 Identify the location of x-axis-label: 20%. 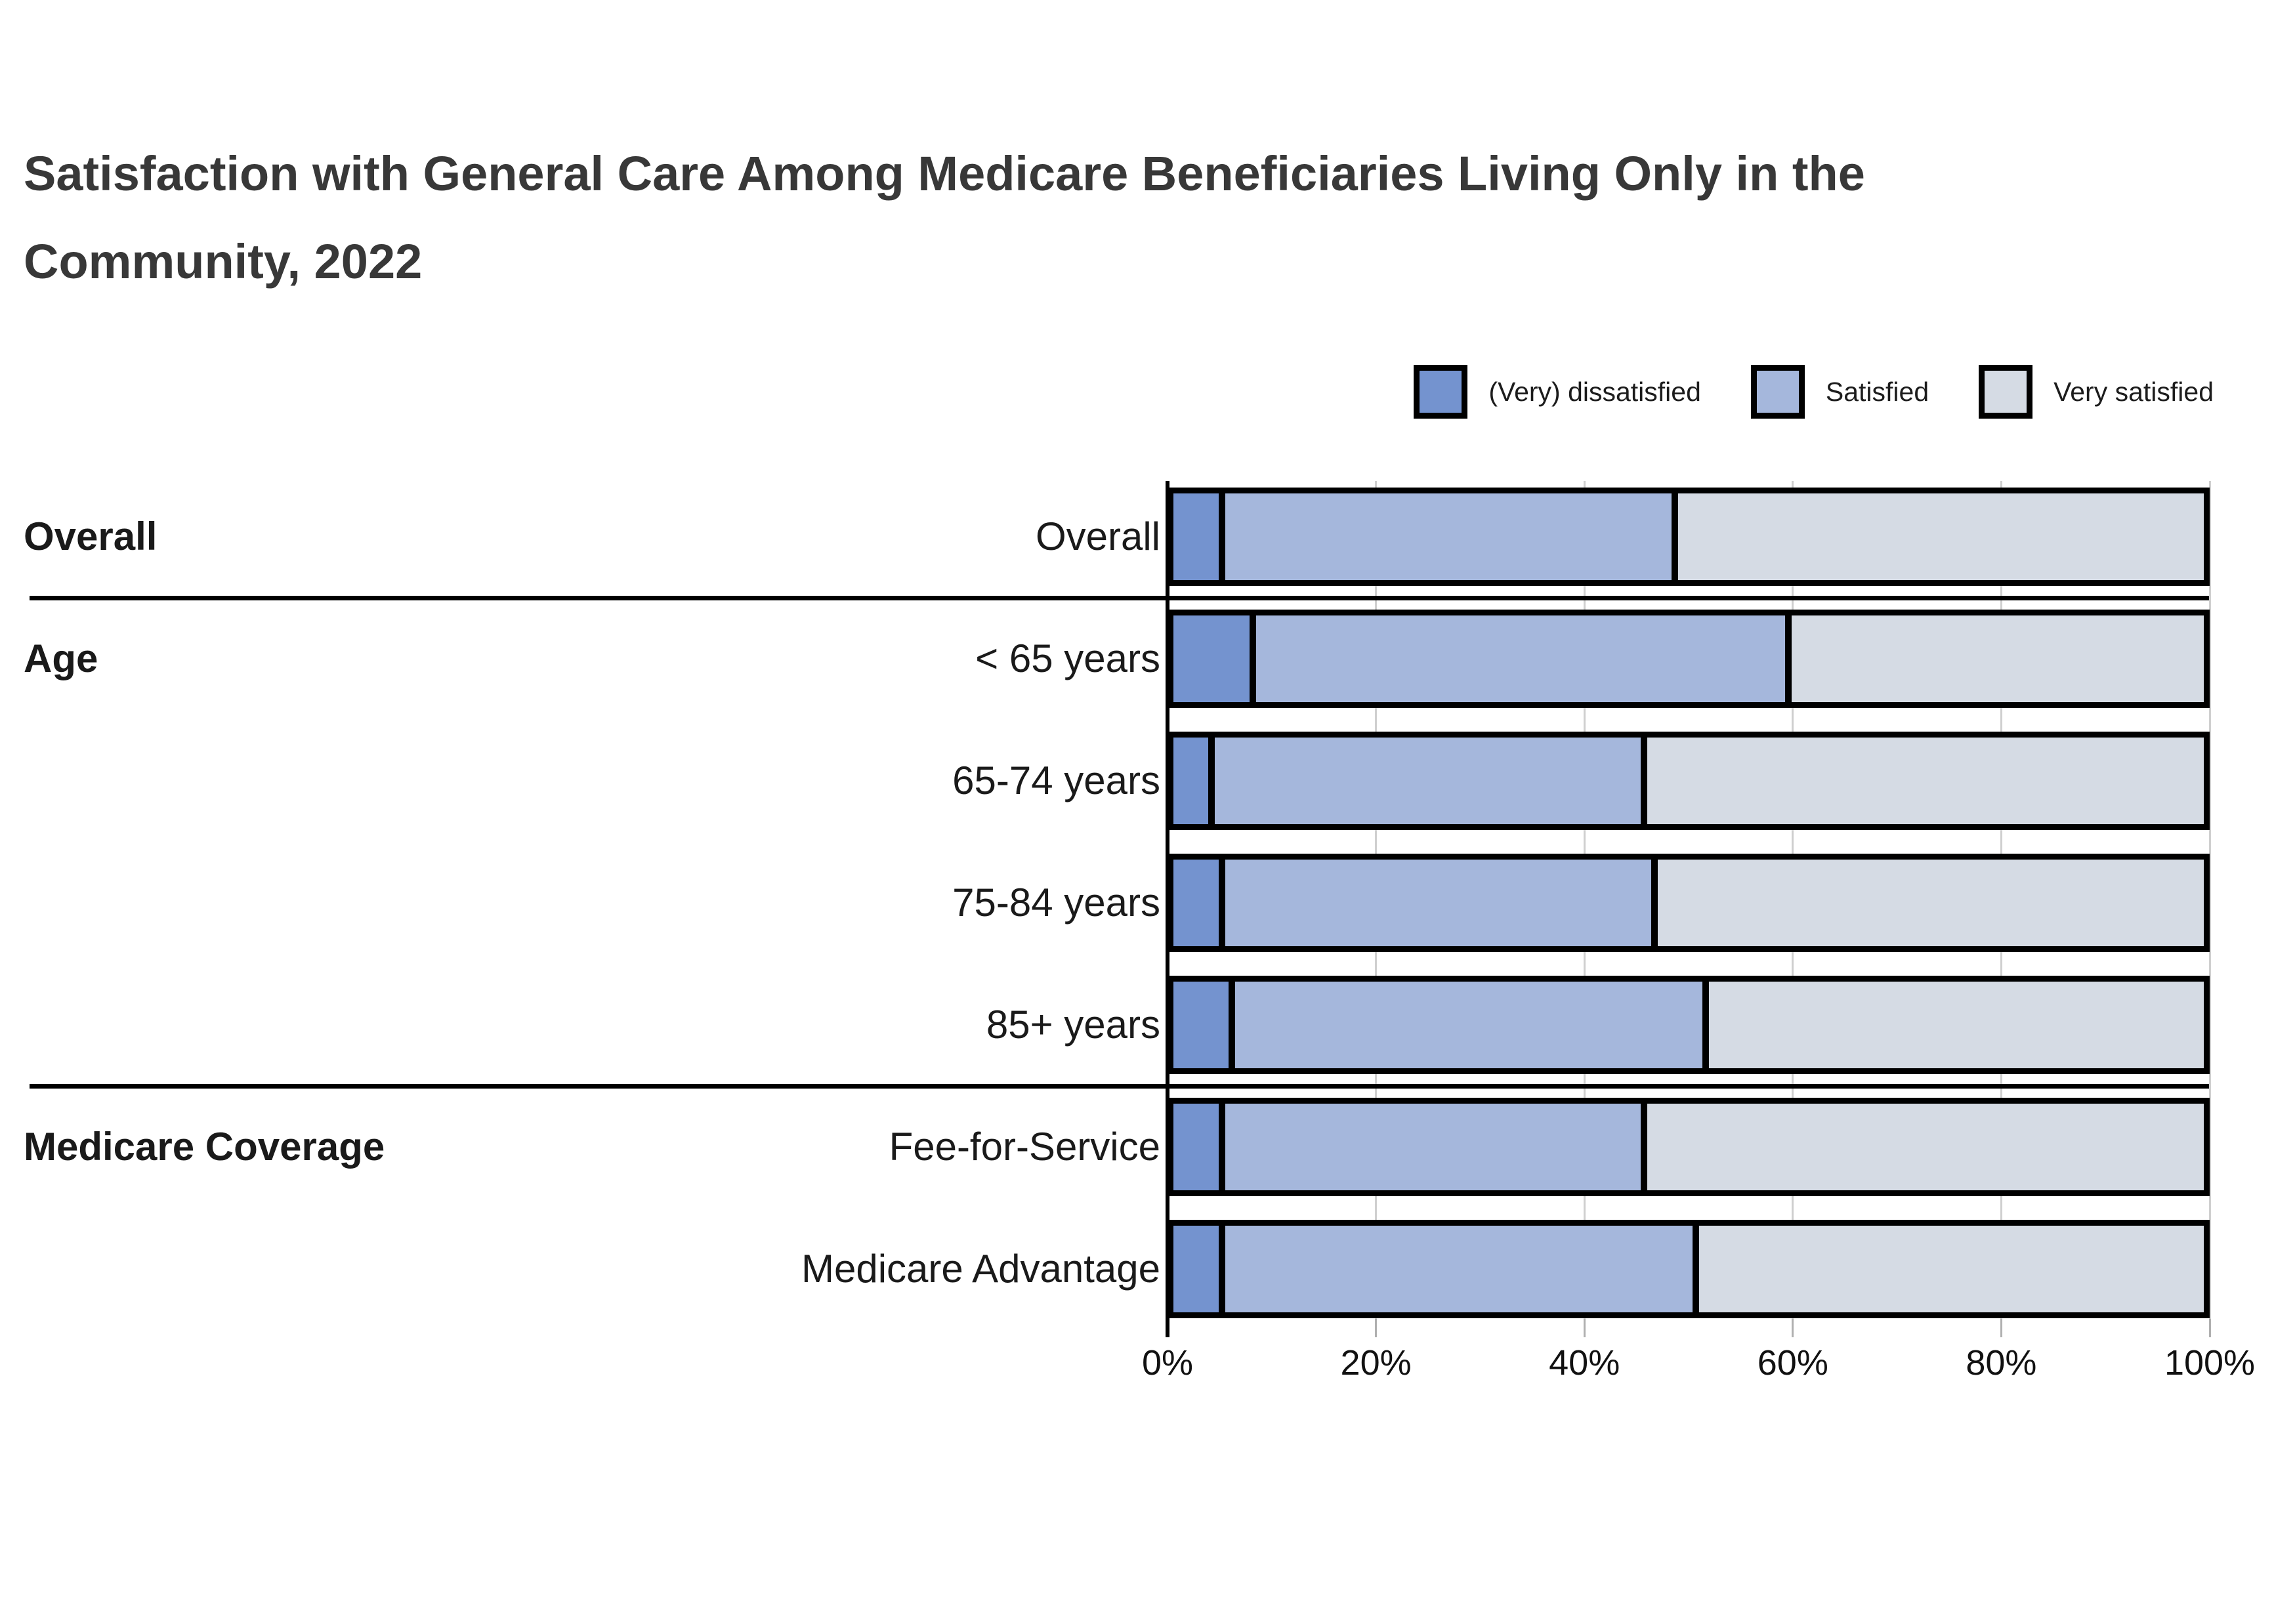
(1376, 1363).